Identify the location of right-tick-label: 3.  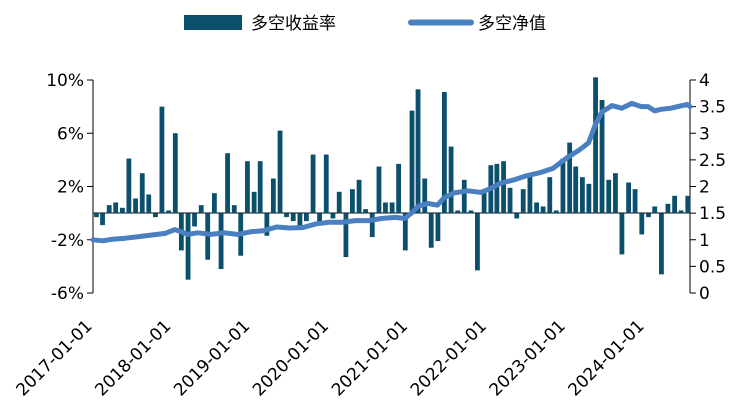
(704, 134).